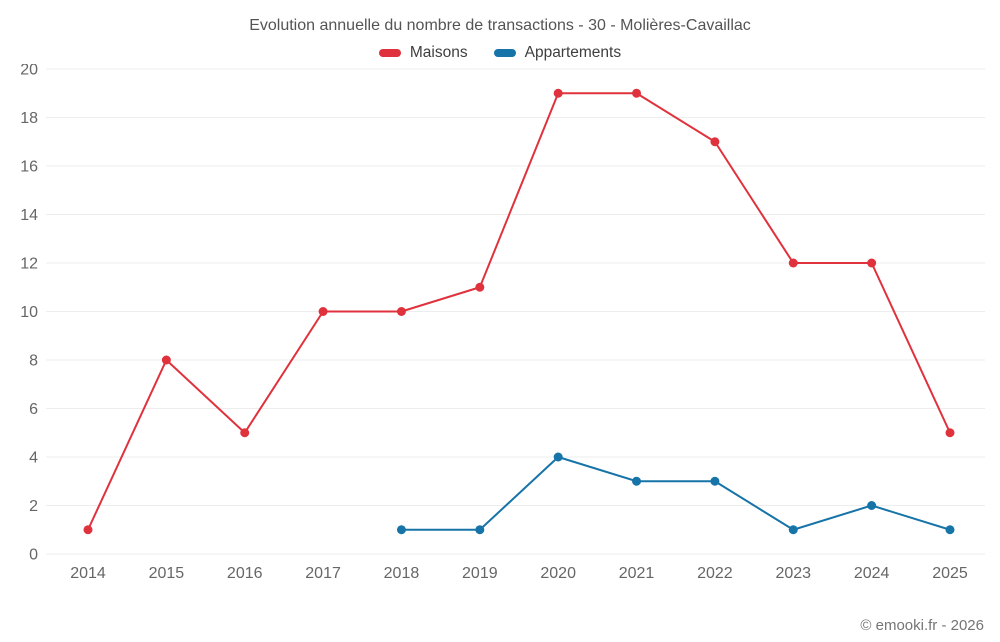  I want to click on legend-item-maisons: Maisons, so click(423, 53).